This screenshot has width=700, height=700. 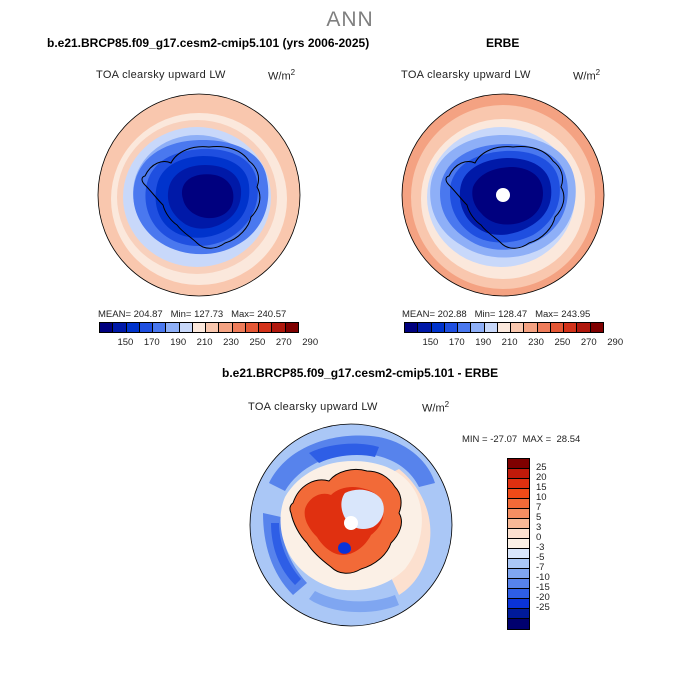 I want to click on obs-colorbar-tick-label: 290, so click(x=615, y=342).